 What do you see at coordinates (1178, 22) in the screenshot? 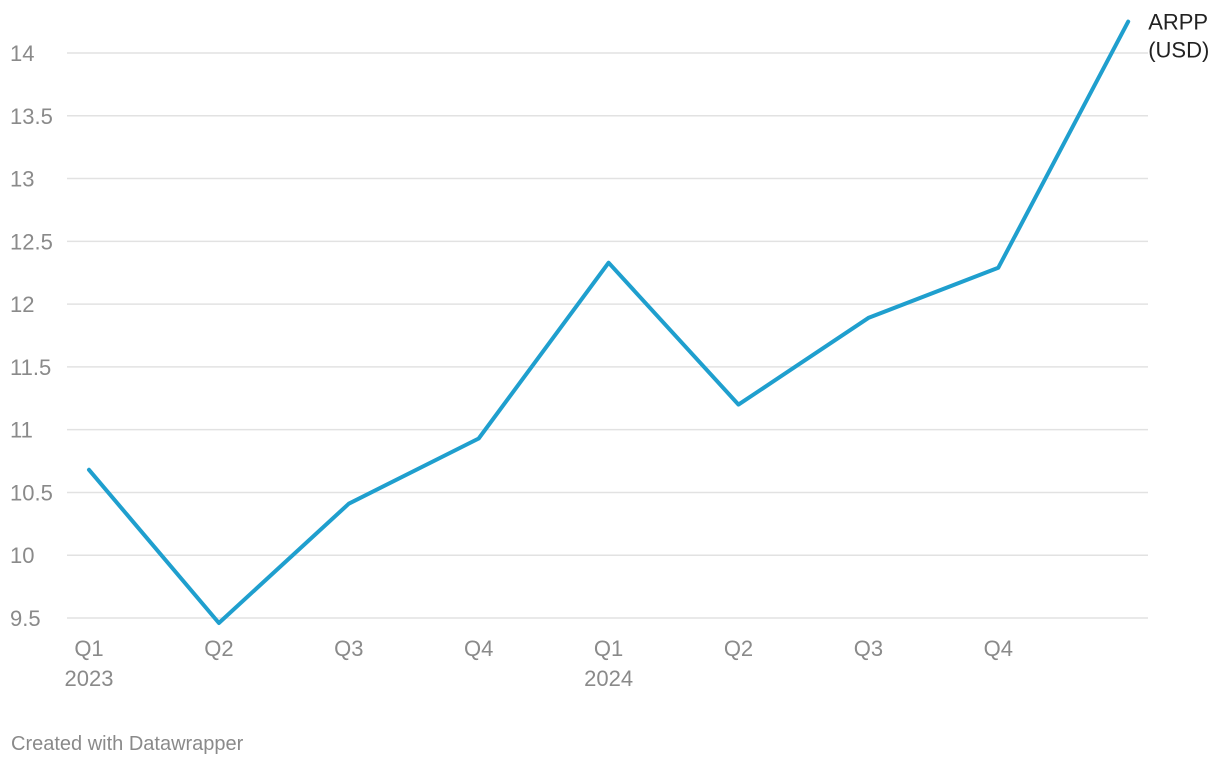
I see `series-label-line: ARPP` at bounding box center [1178, 22].